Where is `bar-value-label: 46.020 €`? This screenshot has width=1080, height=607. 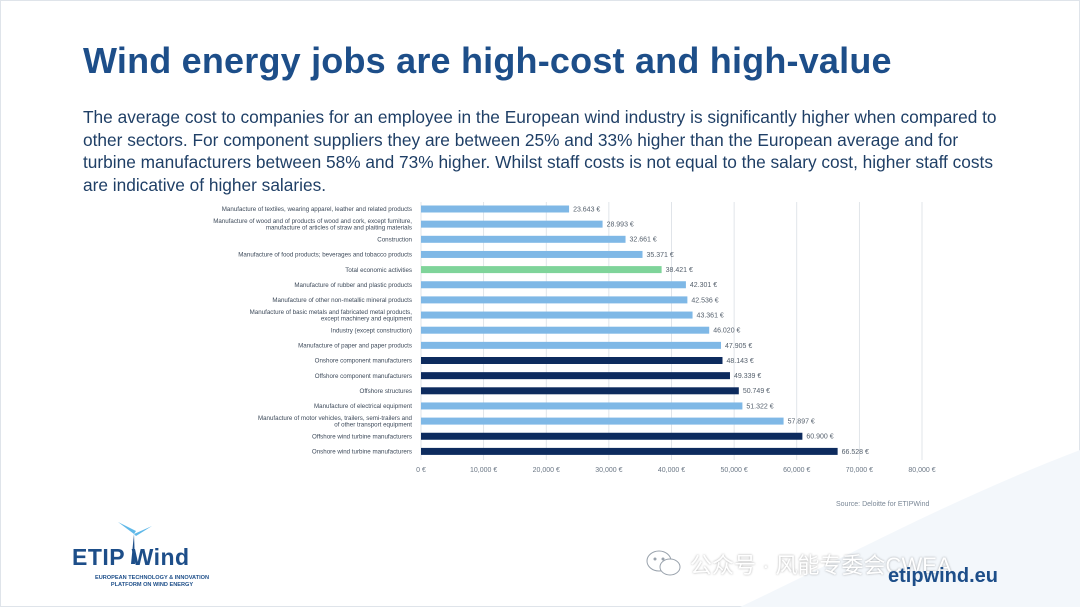 bar-value-label: 46.020 € is located at coordinates (726, 331).